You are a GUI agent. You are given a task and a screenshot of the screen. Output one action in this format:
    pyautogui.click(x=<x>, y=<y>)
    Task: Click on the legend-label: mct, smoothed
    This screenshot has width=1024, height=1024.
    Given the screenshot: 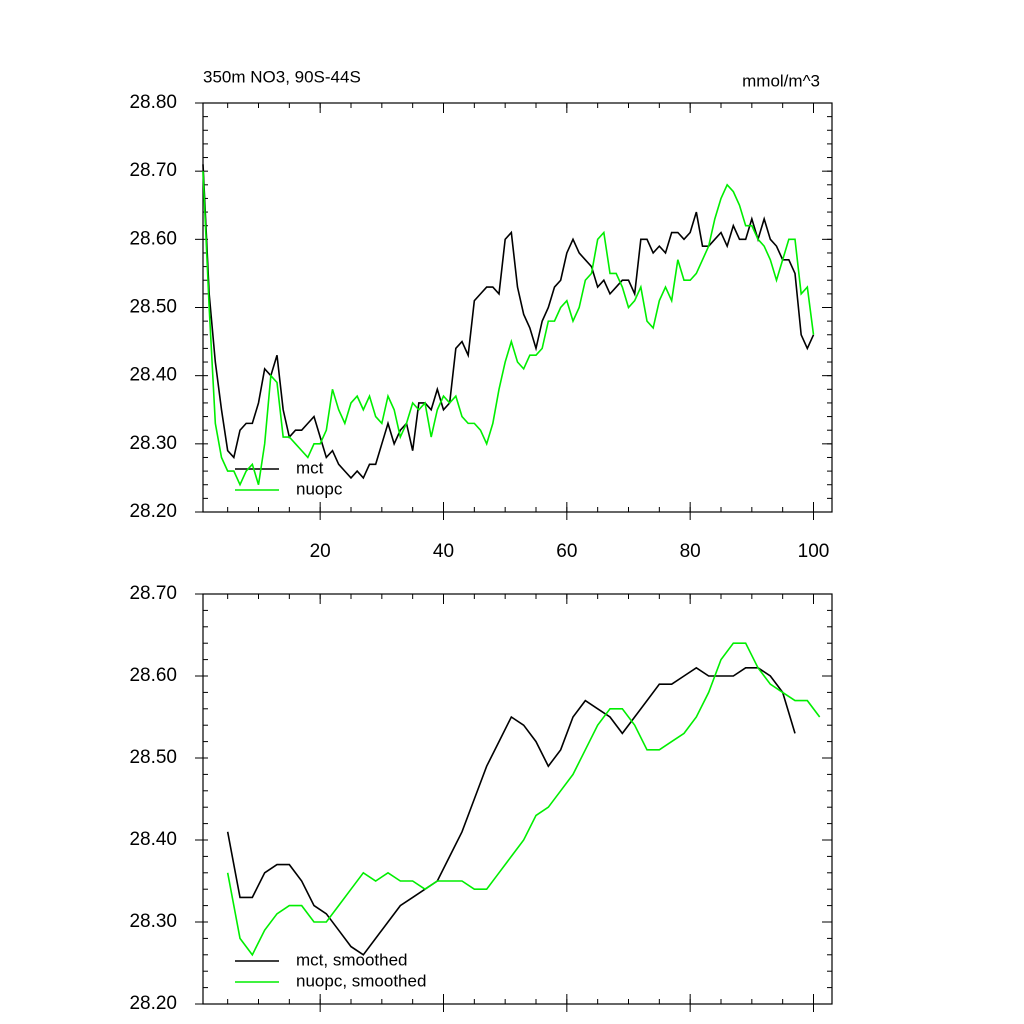 What is the action you would take?
    pyautogui.click(x=352, y=959)
    